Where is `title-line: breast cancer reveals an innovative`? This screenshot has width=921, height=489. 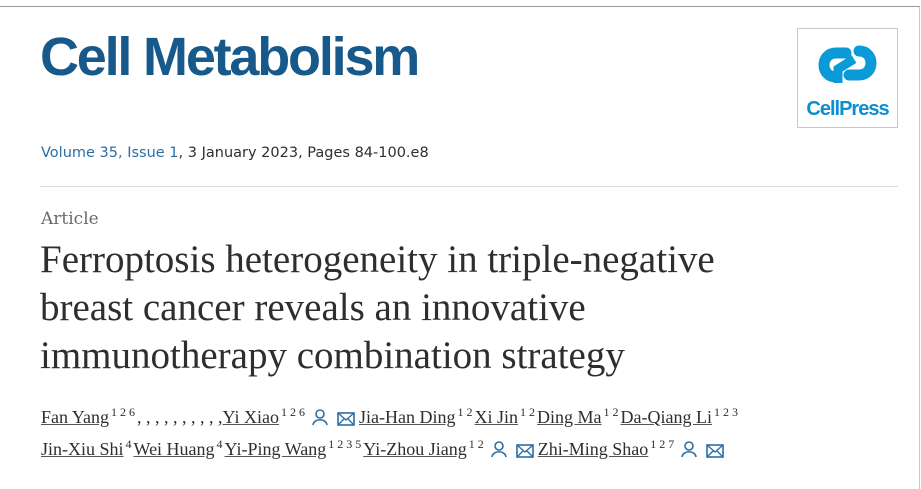 title-line: breast cancer reveals an innovative is located at coordinates (313, 307).